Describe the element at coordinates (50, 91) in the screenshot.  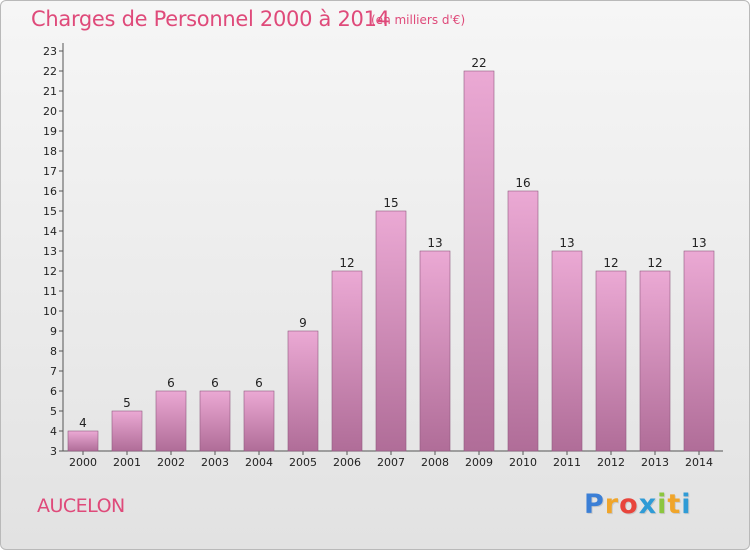
I see `y-tick-label: 21` at that location.